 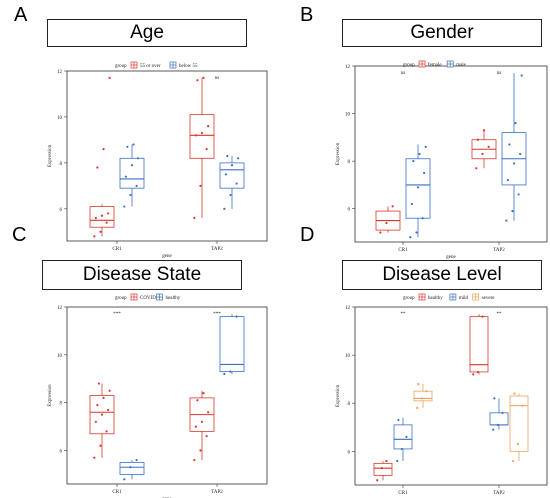 I want to click on y-tick-label: 10, so click(x=60, y=118).